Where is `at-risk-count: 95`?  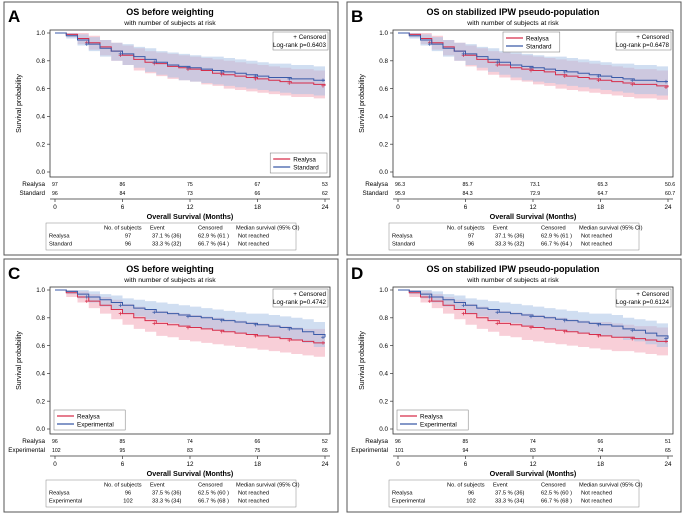 at-risk-count: 95 is located at coordinates (123, 451).